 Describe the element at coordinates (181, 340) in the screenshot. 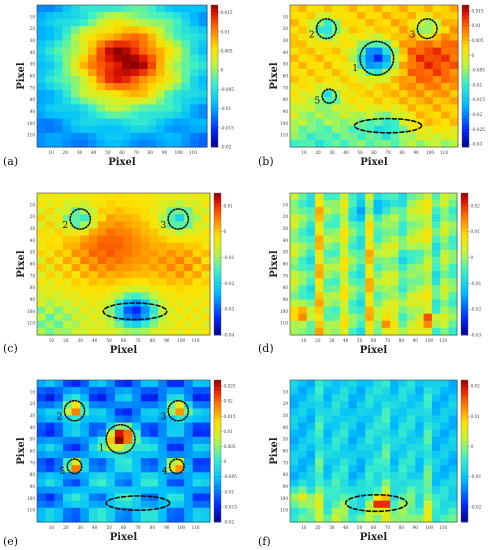

I see `x-tick-label: 100` at that location.